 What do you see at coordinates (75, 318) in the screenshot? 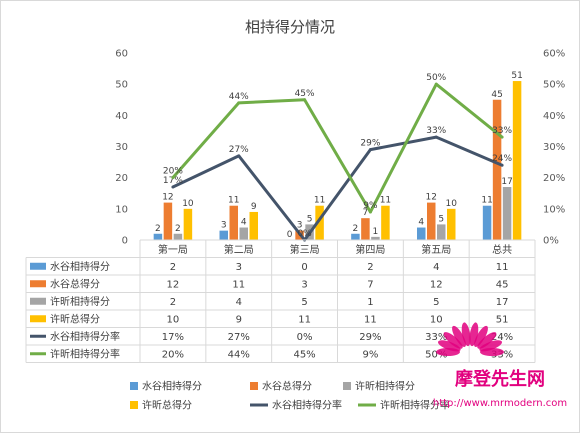
I see `table-series-name: 许昕总得分` at bounding box center [75, 318].